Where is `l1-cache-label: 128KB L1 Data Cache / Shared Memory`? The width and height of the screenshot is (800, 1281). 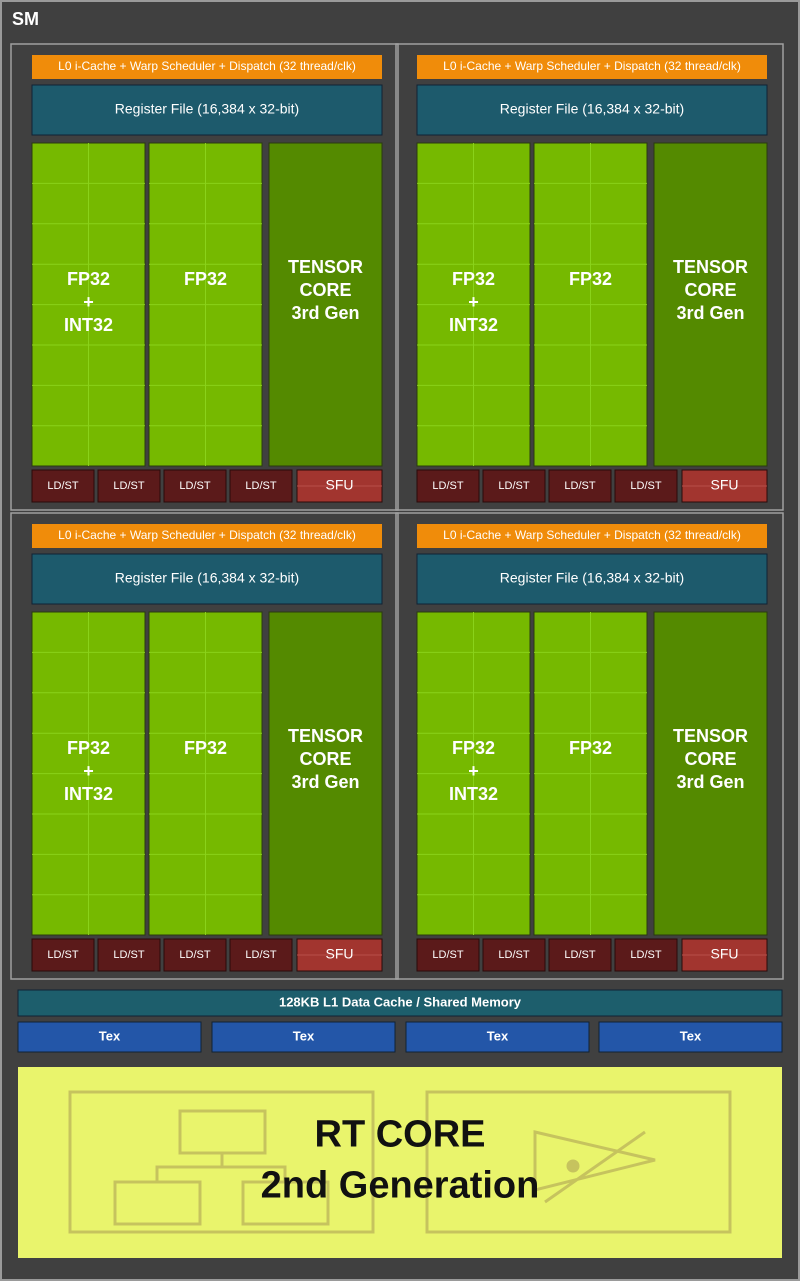
l1-cache-label: 128KB L1 Data Cache / Shared Memory is located at coordinates (400, 1001).